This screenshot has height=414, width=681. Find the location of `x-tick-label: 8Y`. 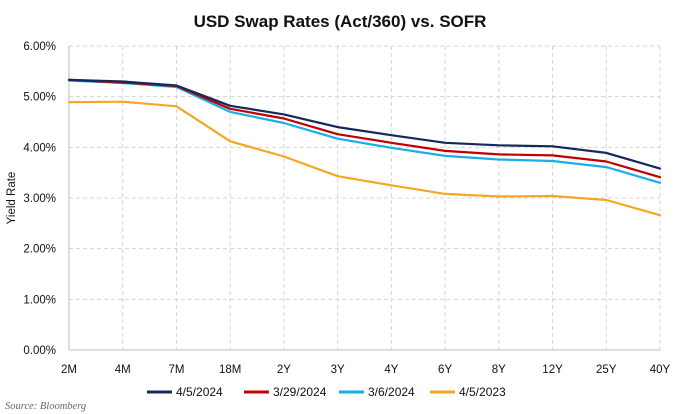

x-tick-label: 8Y is located at coordinates (499, 370).